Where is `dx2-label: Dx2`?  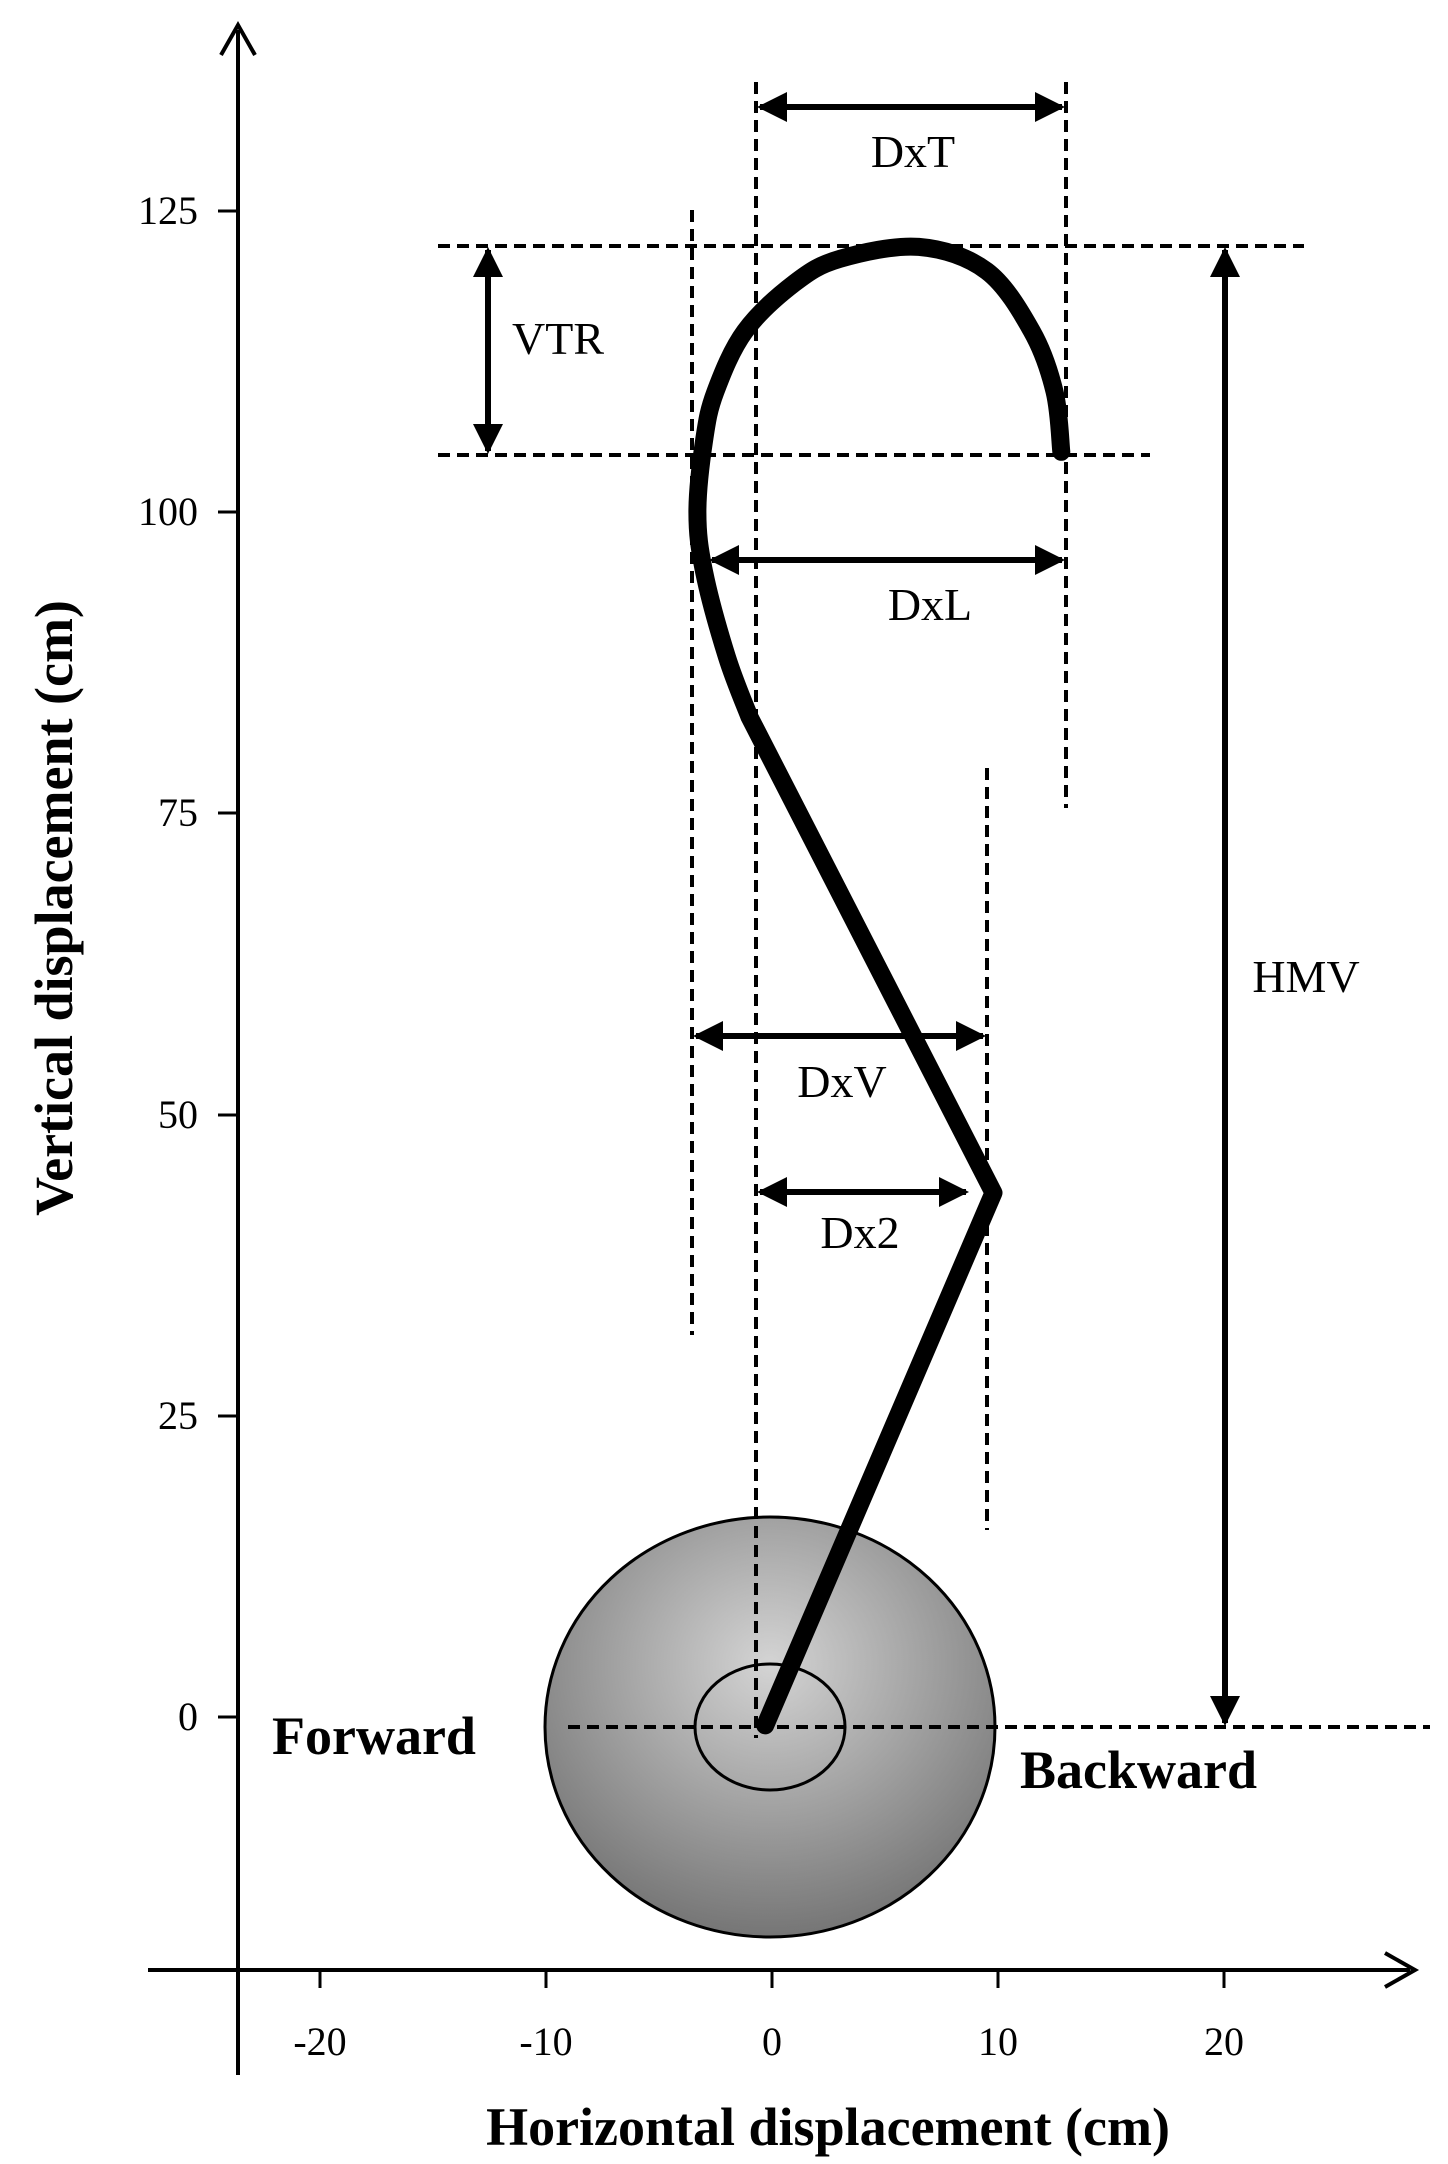
dx2-label: Dx2 is located at coordinates (859, 1232).